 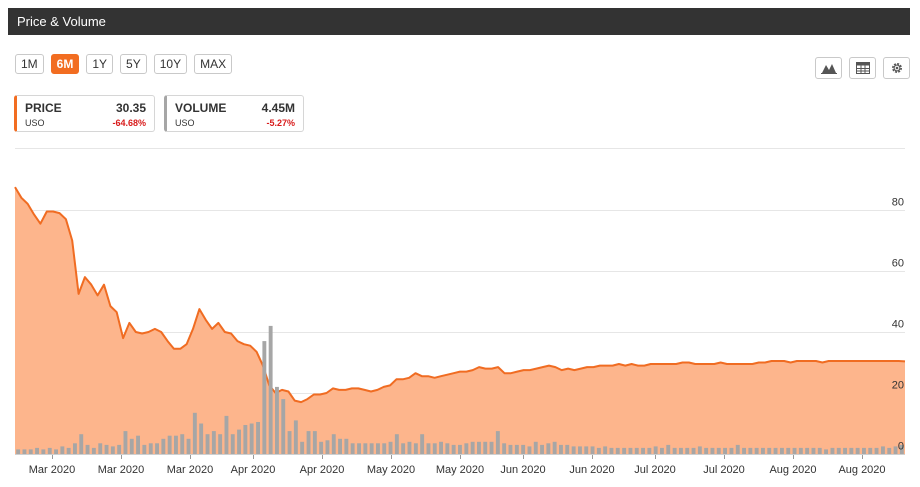 I want to click on range-selector: 1M 6M 1Y 5Y 10Y MAX, so click(x=124, y=64).